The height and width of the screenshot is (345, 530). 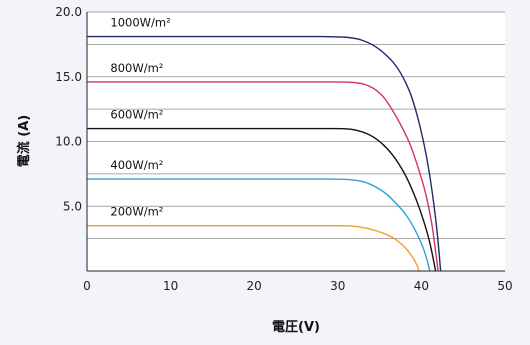 I want to click on x-tick-label: 30, so click(x=337, y=286).